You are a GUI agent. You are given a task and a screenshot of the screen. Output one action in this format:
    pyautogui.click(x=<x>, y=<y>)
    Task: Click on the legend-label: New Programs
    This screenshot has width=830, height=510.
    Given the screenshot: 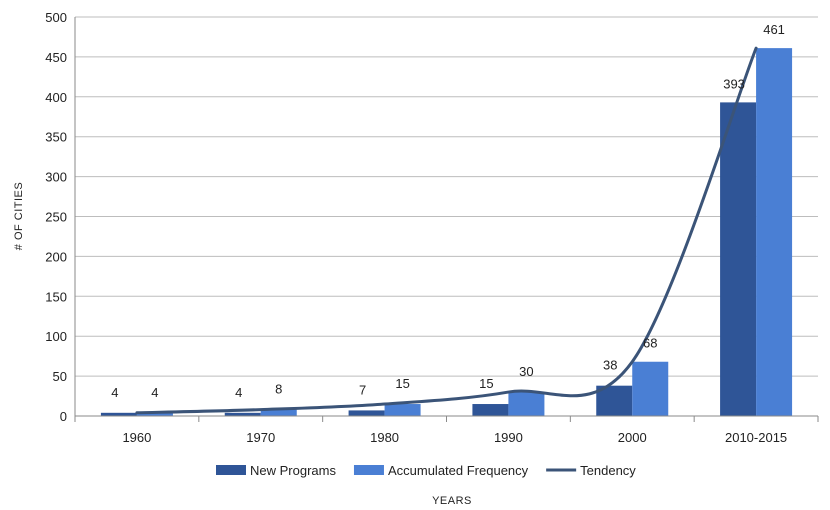 What is the action you would take?
    pyautogui.click(x=293, y=470)
    